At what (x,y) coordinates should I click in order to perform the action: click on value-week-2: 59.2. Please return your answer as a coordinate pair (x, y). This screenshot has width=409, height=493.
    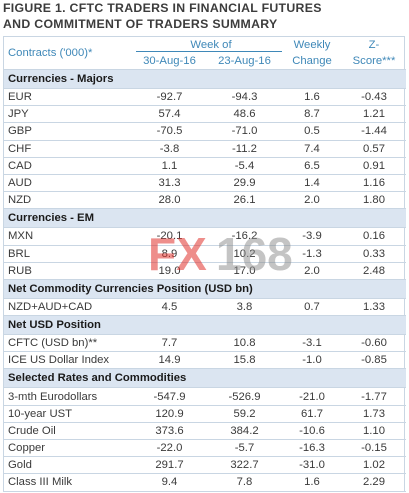
    Looking at the image, I should click on (244, 414).